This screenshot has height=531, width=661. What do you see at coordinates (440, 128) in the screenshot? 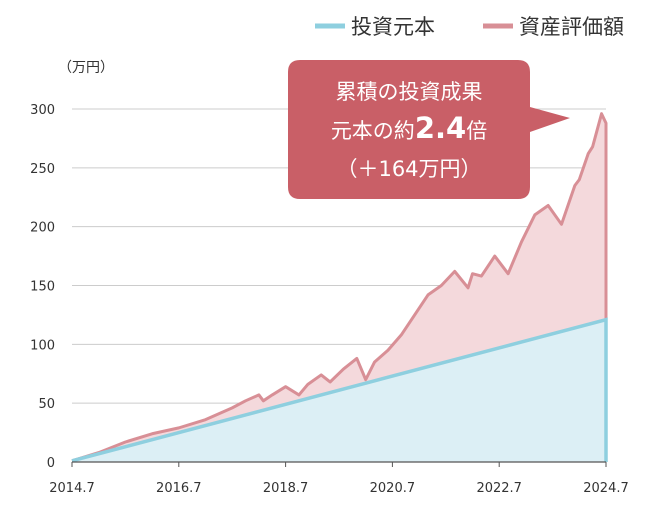
I see `callout-multiplier: 2.4` at bounding box center [440, 128].